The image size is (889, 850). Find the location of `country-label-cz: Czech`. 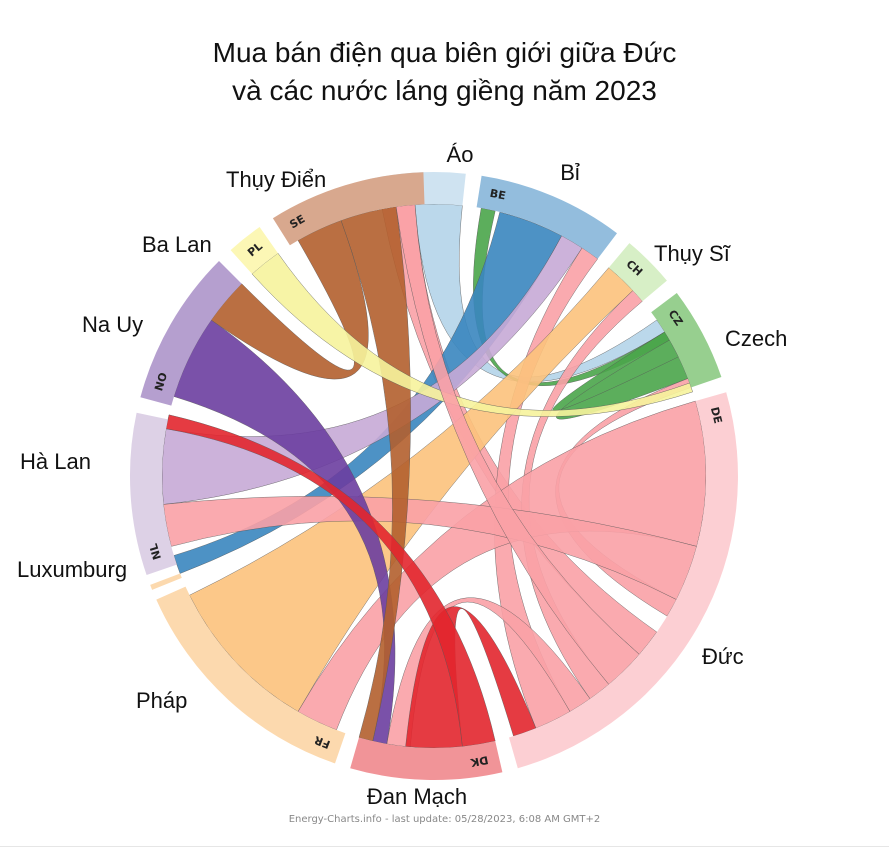

country-label-cz: Czech is located at coordinates (756, 338).